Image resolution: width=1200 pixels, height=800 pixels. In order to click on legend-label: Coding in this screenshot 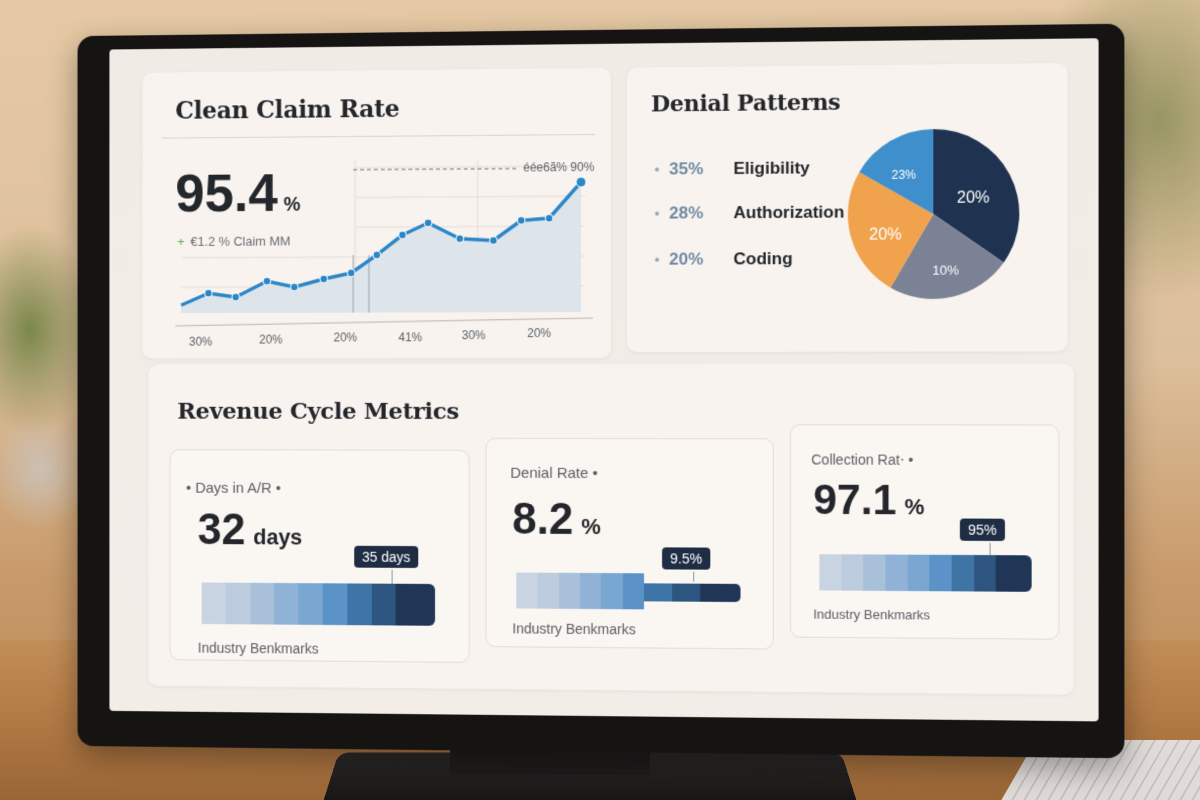, I will do `click(763, 259)`.